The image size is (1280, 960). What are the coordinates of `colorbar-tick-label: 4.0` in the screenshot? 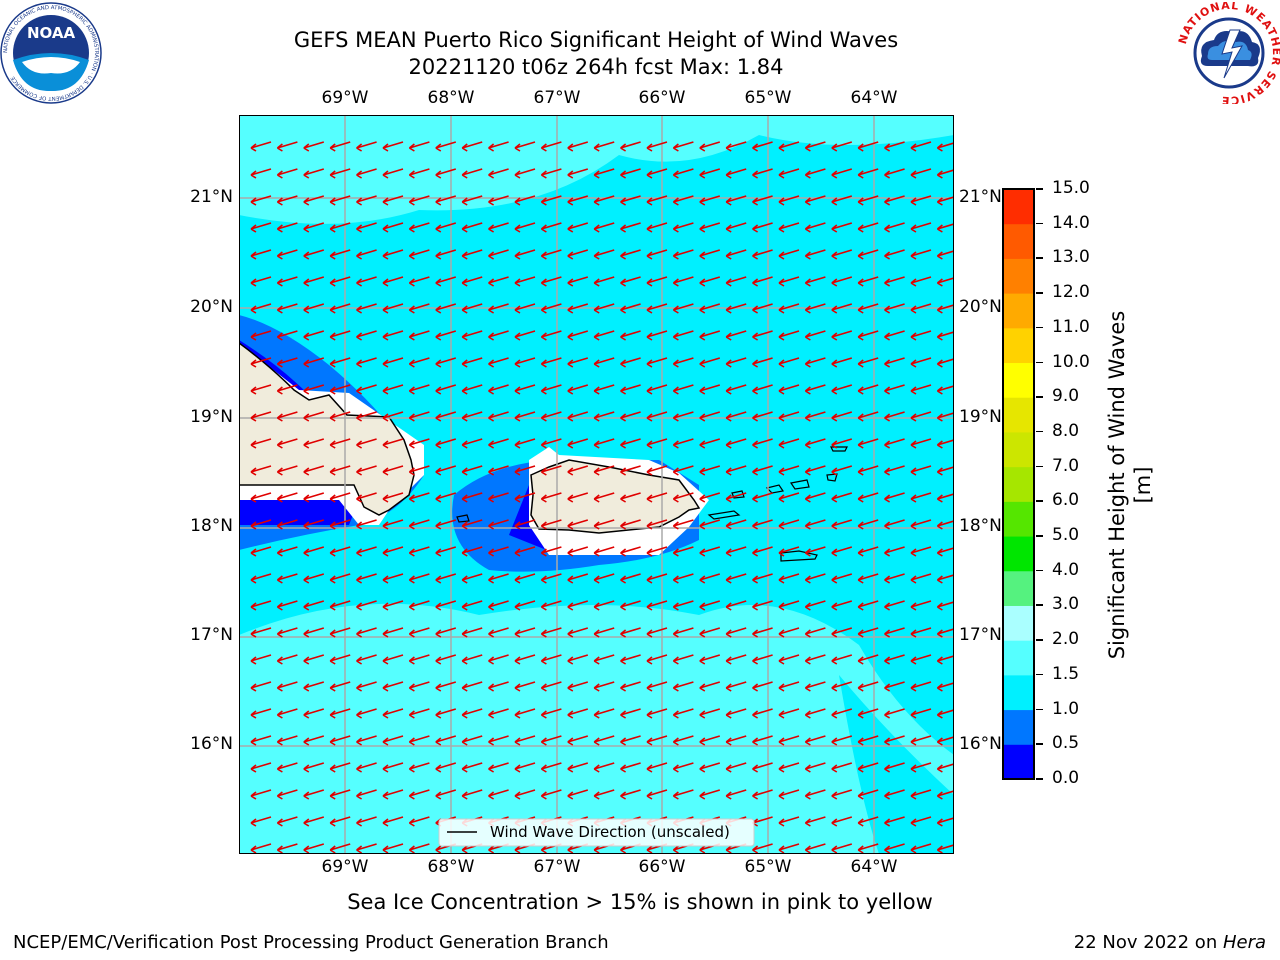 It's located at (1066, 569).